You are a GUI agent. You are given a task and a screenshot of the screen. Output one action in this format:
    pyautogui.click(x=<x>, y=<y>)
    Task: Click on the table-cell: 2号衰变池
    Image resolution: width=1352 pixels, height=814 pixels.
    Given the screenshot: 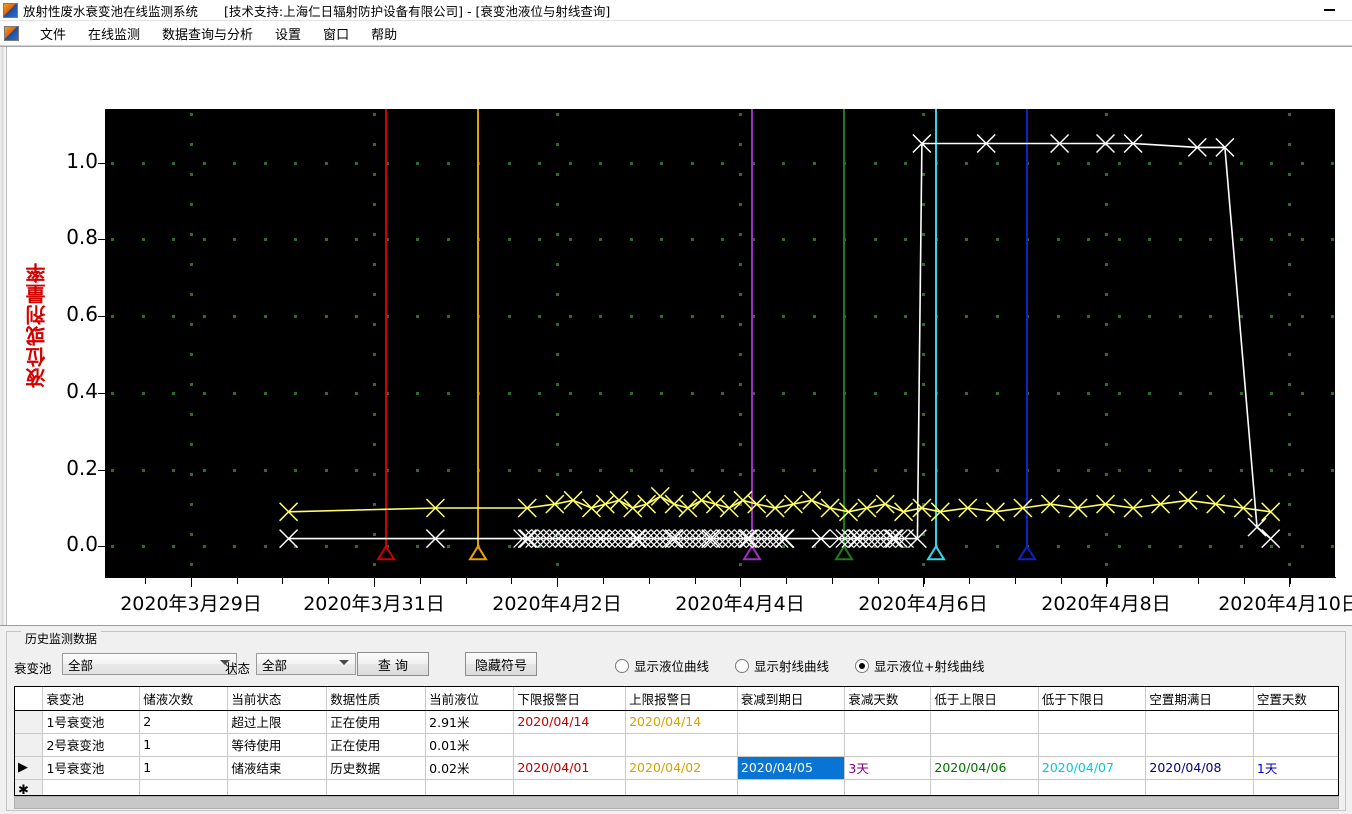 What is the action you would take?
    pyautogui.click(x=91, y=745)
    